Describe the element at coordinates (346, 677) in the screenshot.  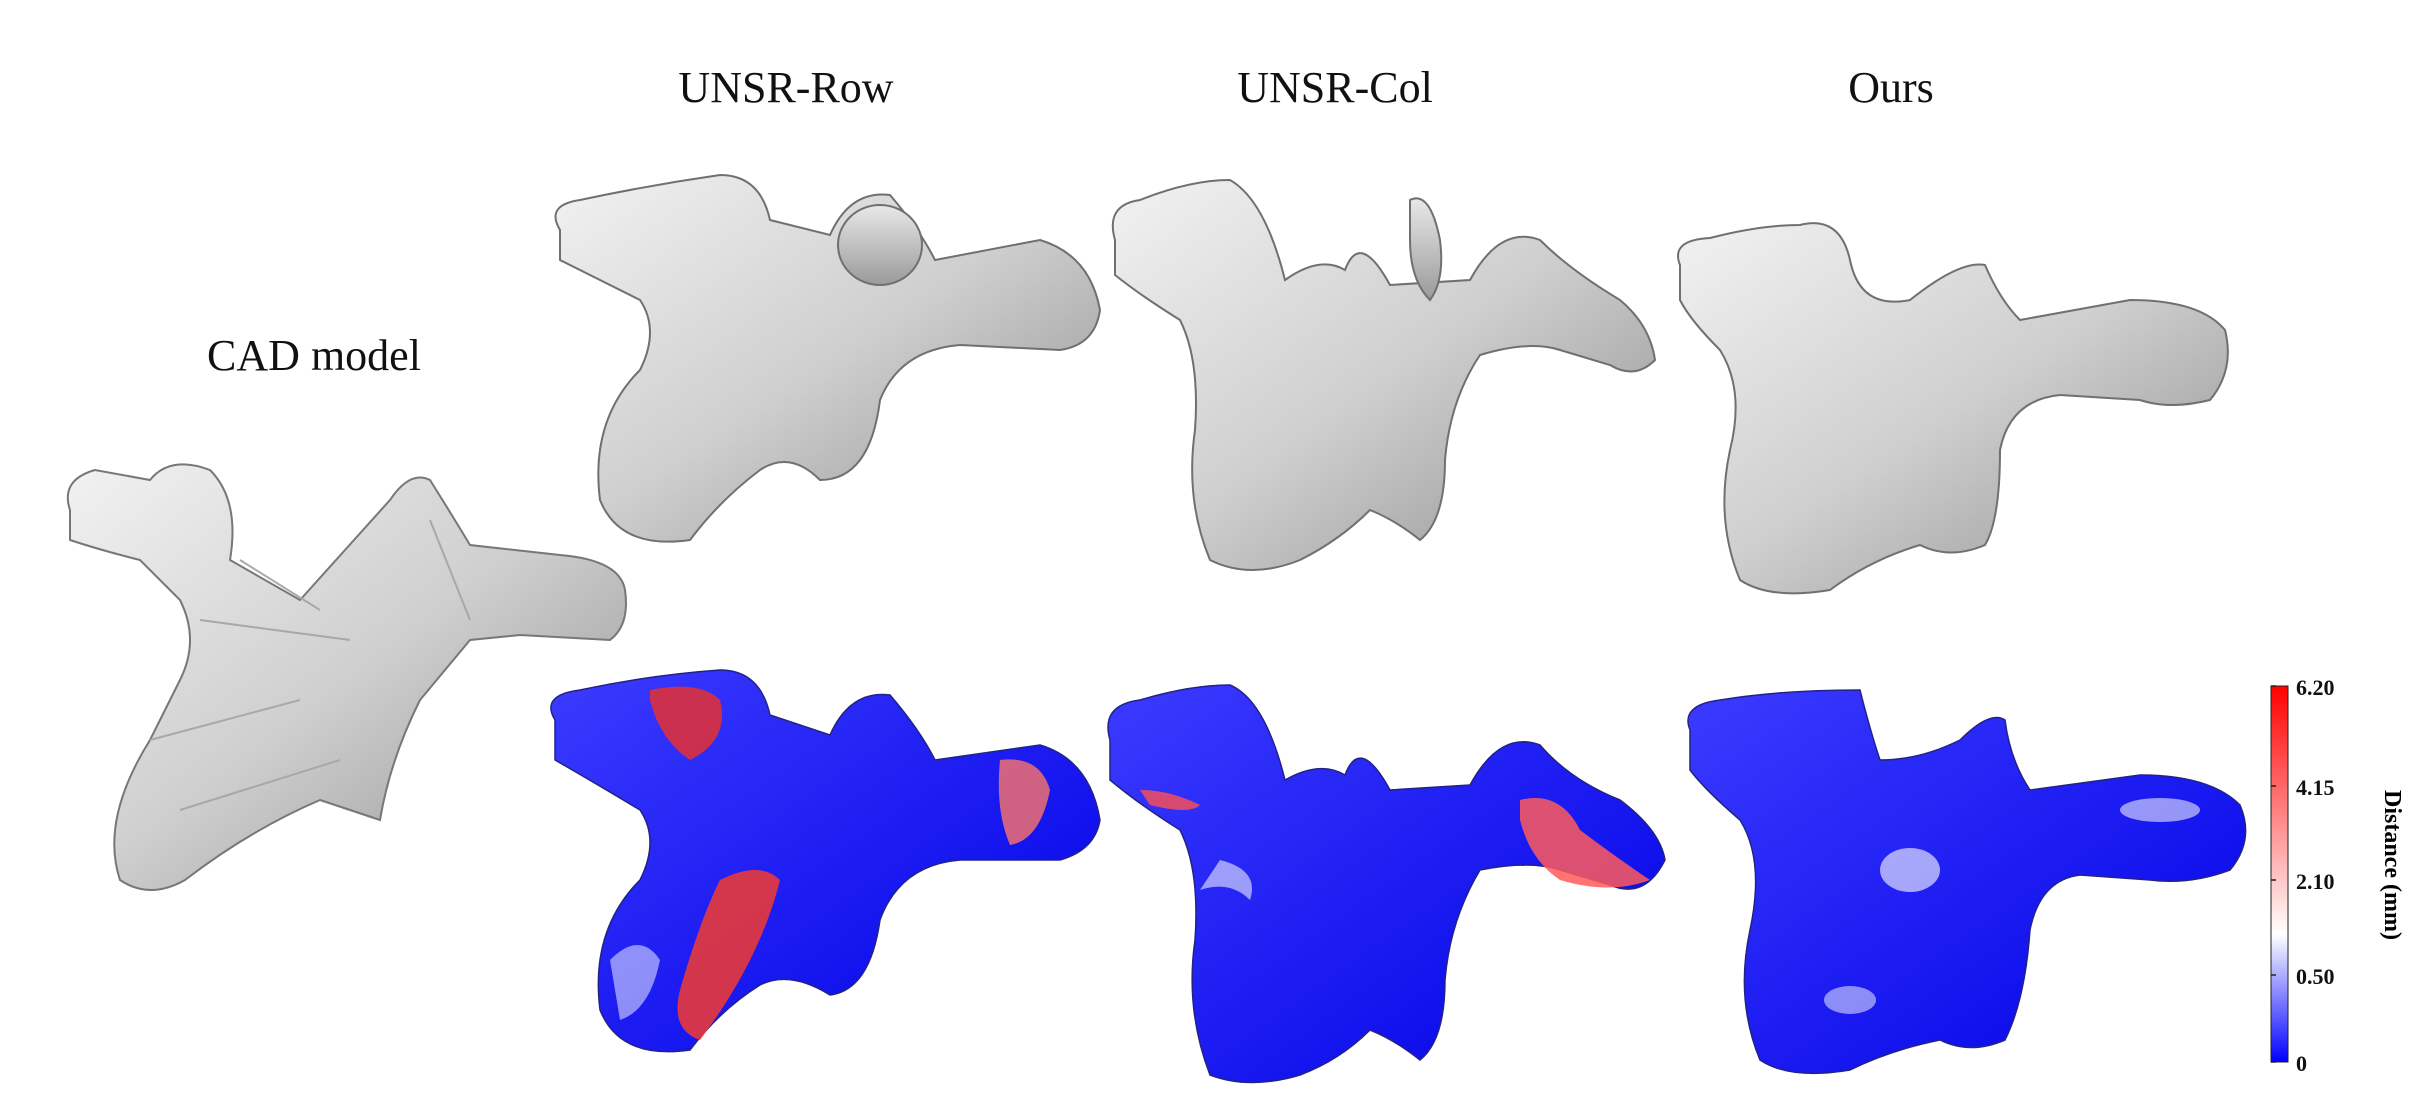
I see `cad-model-mesh` at that location.